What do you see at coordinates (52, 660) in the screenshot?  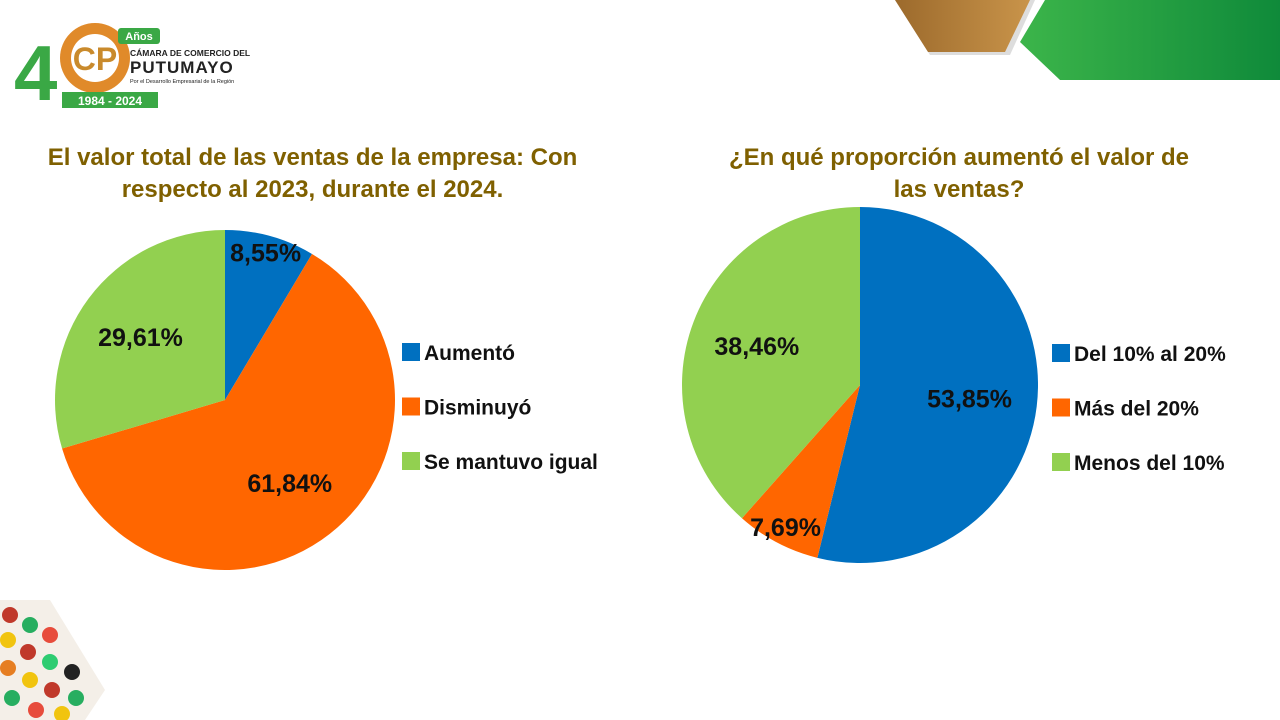 I see `beads` at bounding box center [52, 660].